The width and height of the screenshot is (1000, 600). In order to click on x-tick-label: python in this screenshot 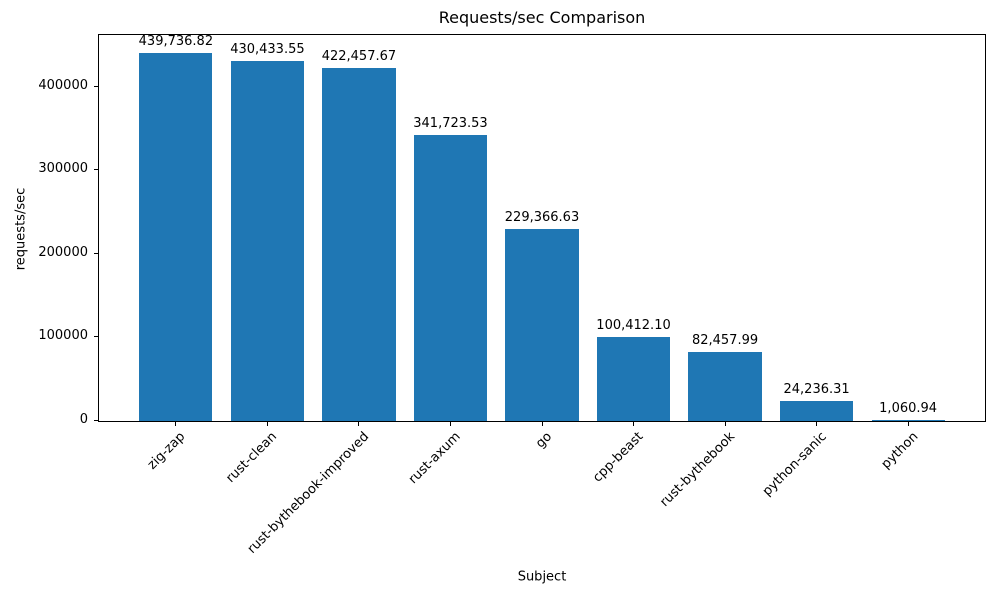, I will do `click(900, 451)`.